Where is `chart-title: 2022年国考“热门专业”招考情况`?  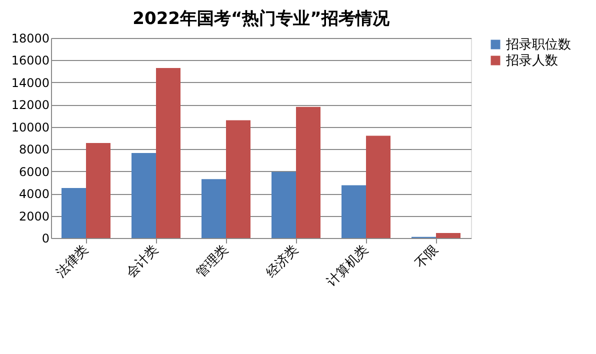 chart-title: 2022年国考“热门专业”招考情况 is located at coordinates (261, 19).